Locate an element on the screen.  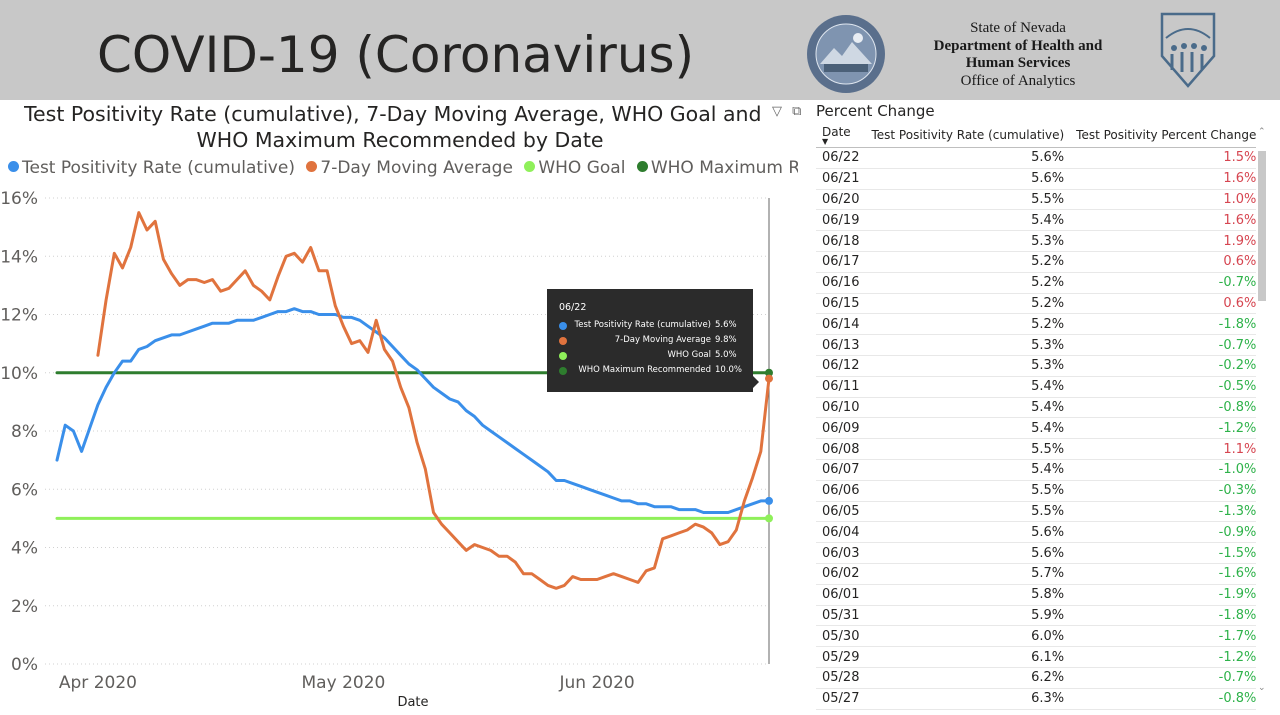
tooltip-pointer is located at coordinates (756, 382).